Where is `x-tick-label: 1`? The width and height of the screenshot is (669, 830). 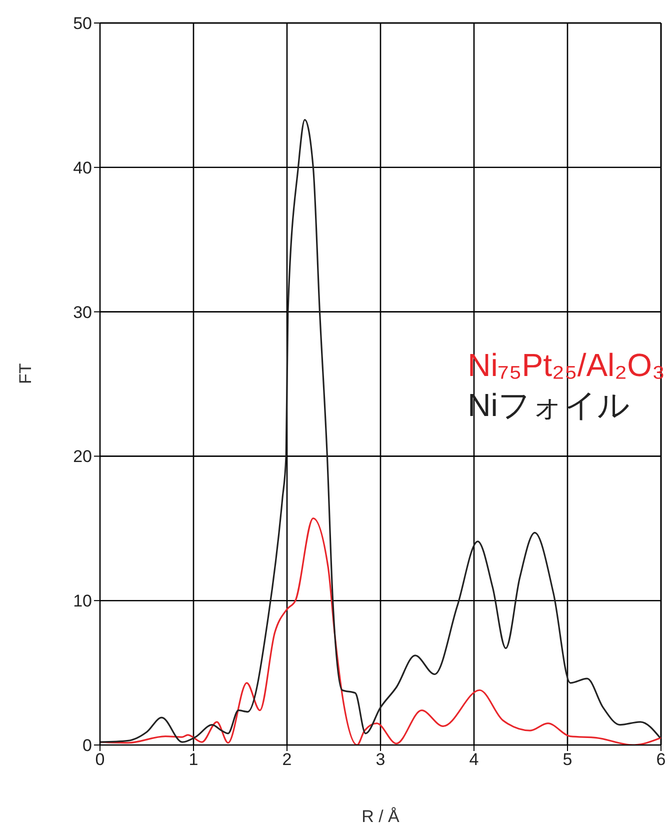 x-tick-label: 1 is located at coordinates (193, 760).